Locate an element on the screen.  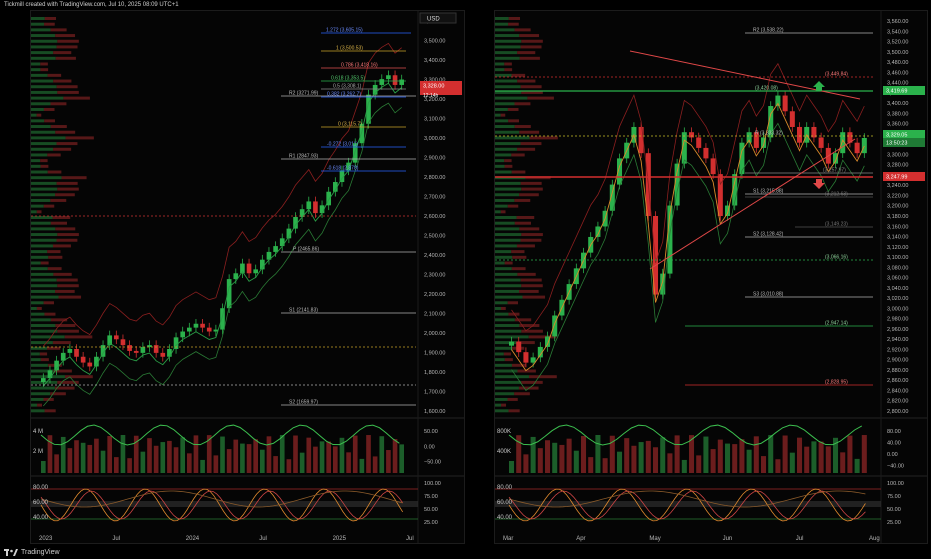
oscillator-right-tick: 50.00 is located at coordinates (894, 510).